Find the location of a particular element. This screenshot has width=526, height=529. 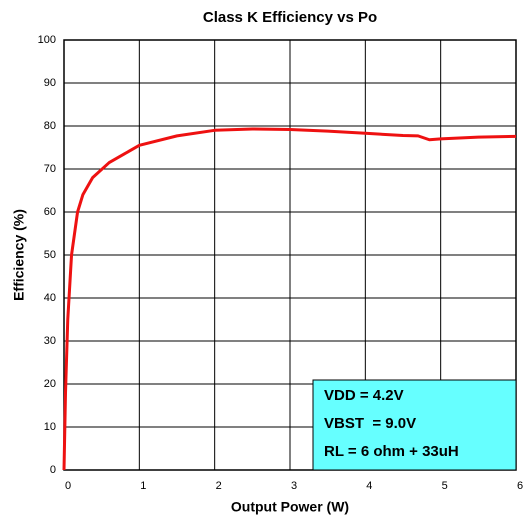

annotation-box is located at coordinates (414, 425).